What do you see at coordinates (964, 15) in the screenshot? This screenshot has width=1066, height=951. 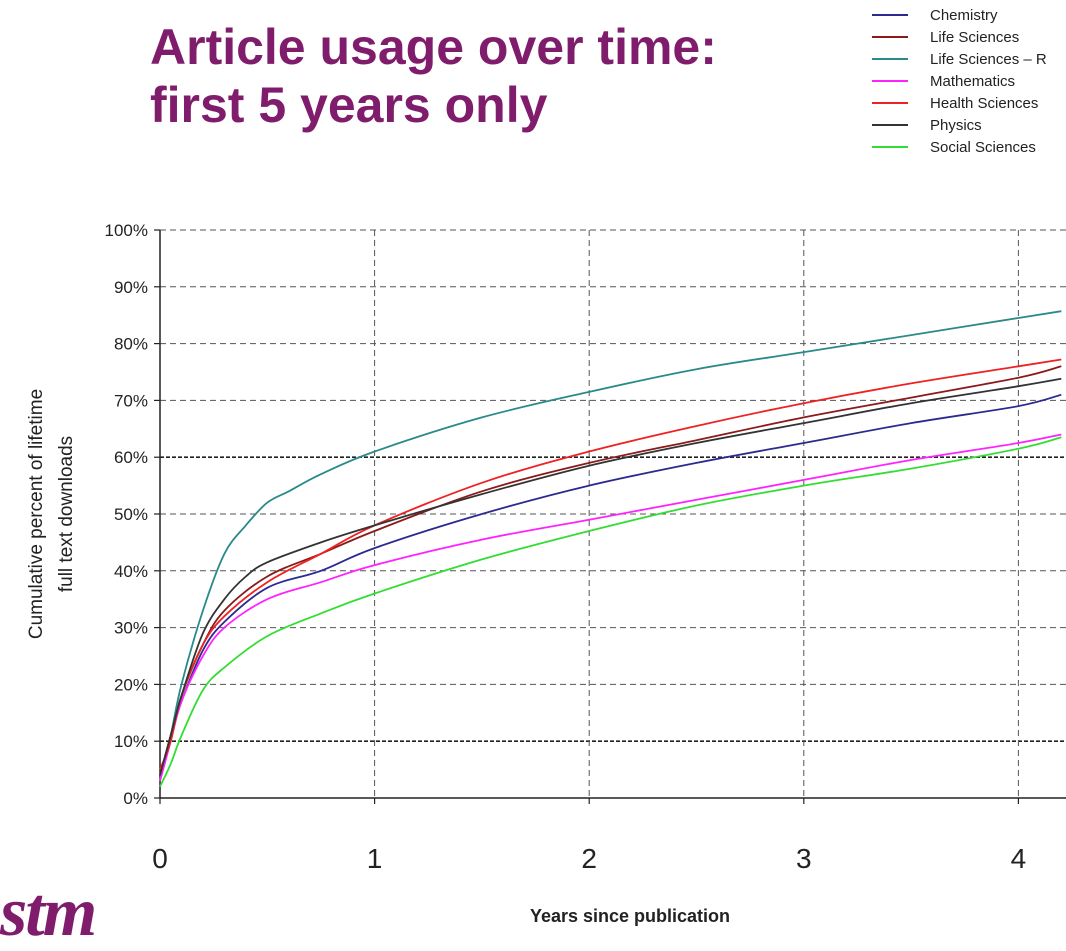 I see `legend-label: Chemistry` at bounding box center [964, 15].